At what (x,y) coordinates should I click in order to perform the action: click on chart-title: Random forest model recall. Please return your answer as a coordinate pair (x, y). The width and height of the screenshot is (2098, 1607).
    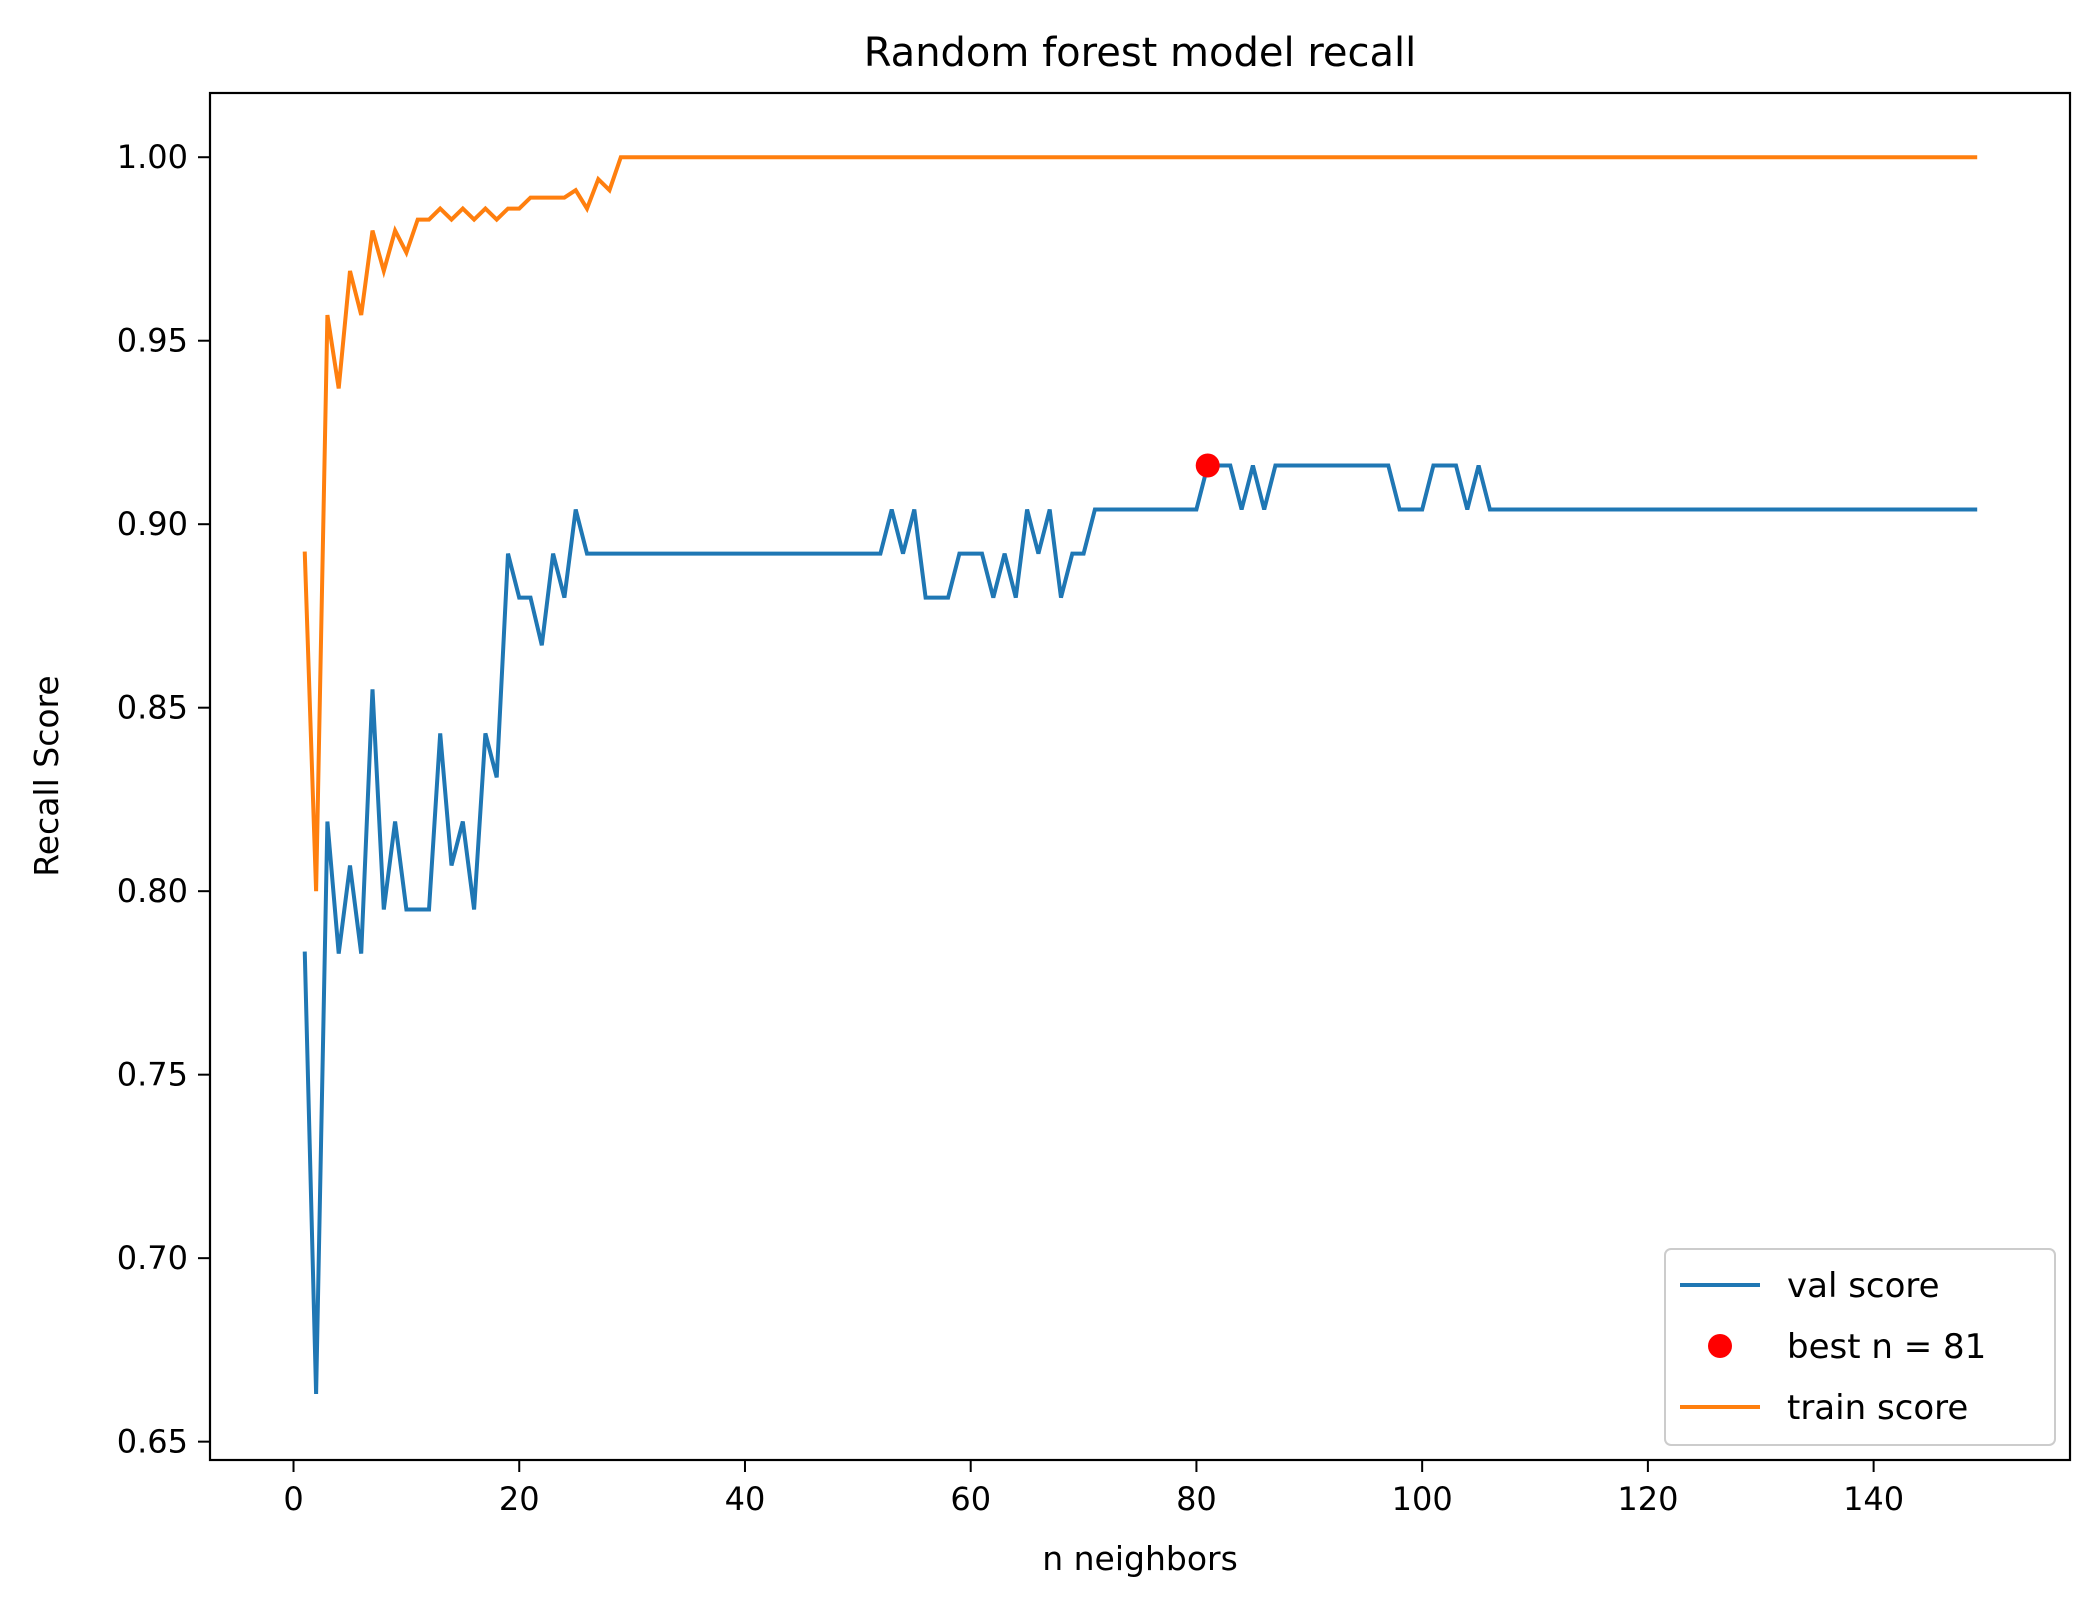
    Looking at the image, I should click on (1140, 53).